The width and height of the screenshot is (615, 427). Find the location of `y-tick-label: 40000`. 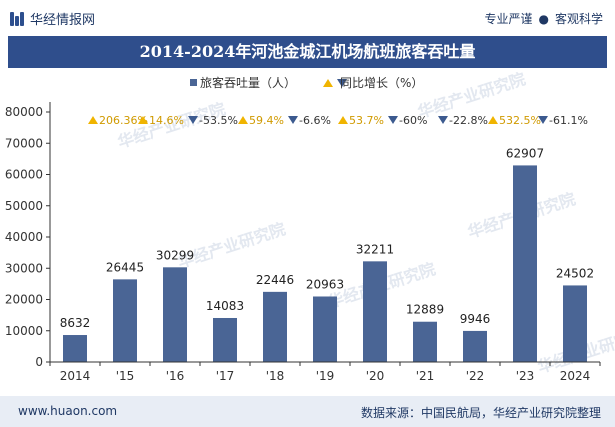

y-tick-label: 40000 is located at coordinates (24, 237).